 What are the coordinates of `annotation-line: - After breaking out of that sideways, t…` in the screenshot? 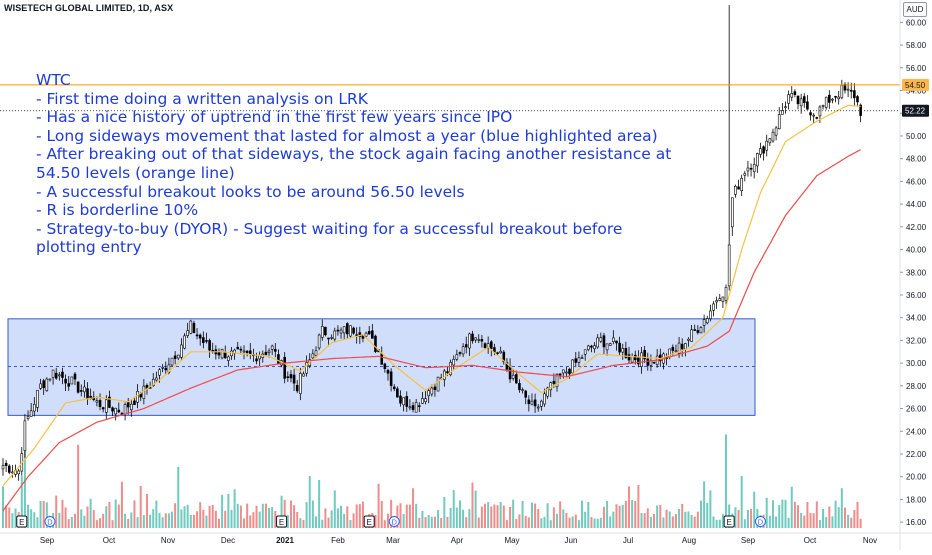 It's located at (354, 163).